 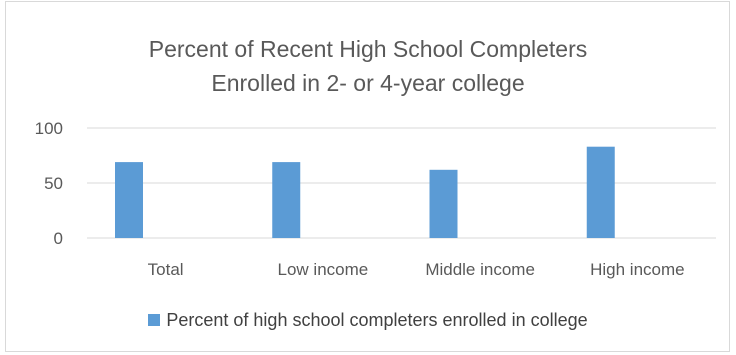 What do you see at coordinates (480, 269) in the screenshot?
I see `x-tick-label: Middle income` at bounding box center [480, 269].